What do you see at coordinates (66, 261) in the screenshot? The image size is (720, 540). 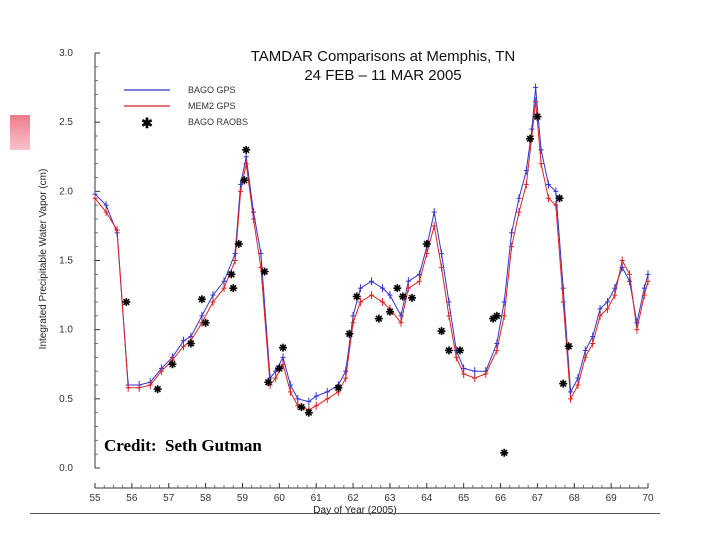 I see `y-tick-label: 1.5` at bounding box center [66, 261].